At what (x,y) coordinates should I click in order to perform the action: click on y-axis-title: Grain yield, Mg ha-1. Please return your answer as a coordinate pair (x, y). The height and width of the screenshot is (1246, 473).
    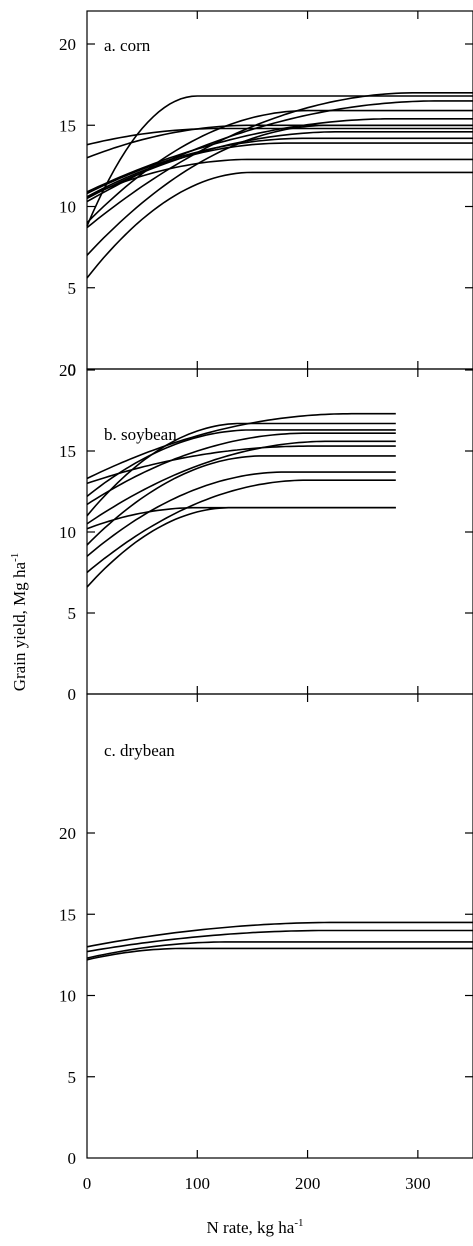
    Looking at the image, I should click on (19, 622).